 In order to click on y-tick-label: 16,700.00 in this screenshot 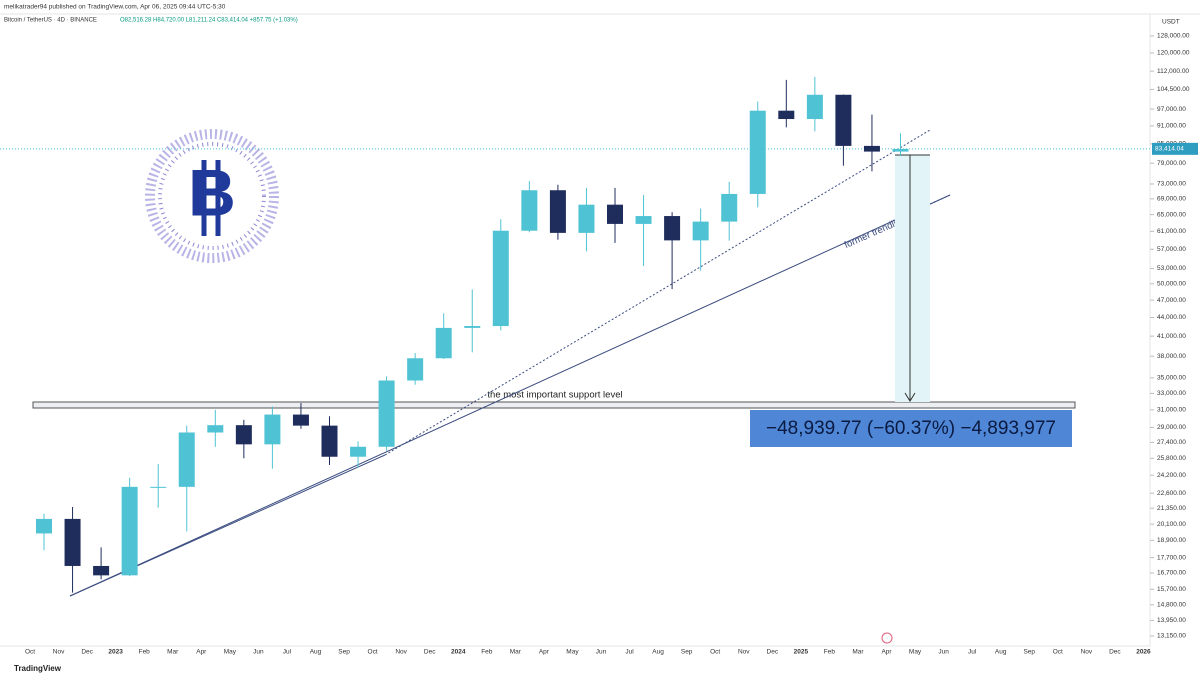, I will do `click(1171, 573)`.